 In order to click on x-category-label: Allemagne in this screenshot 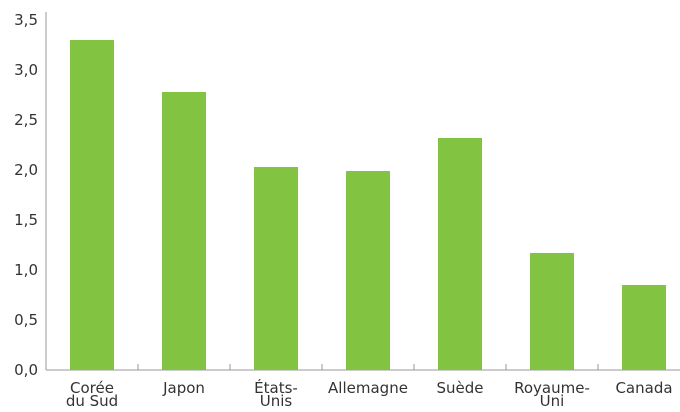, I will do `click(368, 388)`.